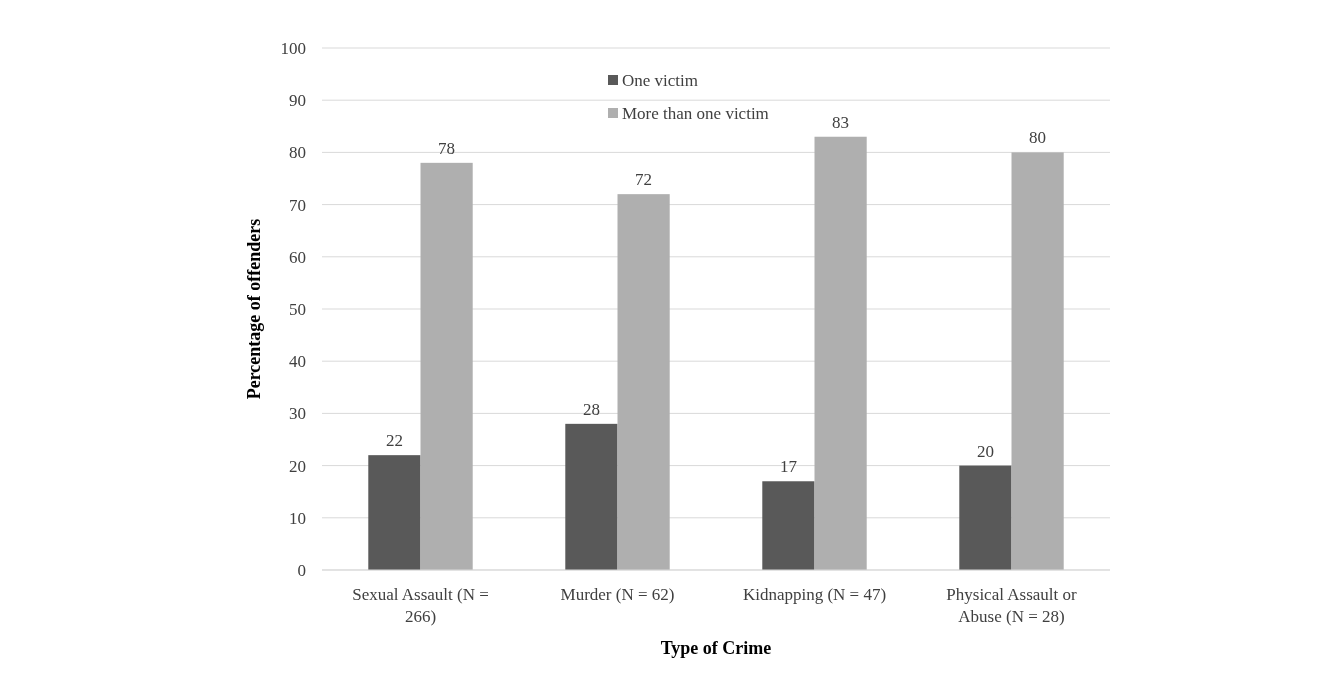  Describe the element at coordinates (420, 605) in the screenshot. I see `x-tick-label: Sexual Assault (N = 266)` at that location.